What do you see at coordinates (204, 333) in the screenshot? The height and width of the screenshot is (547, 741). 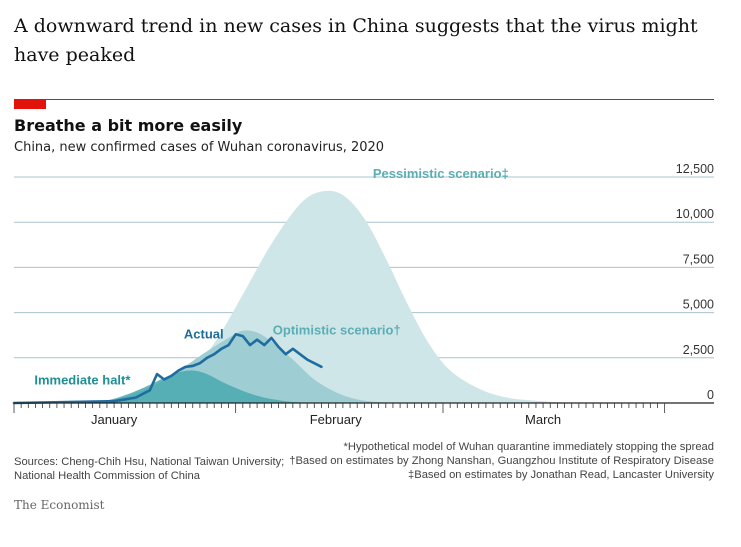 I see `actual-label: Actual` at bounding box center [204, 333].